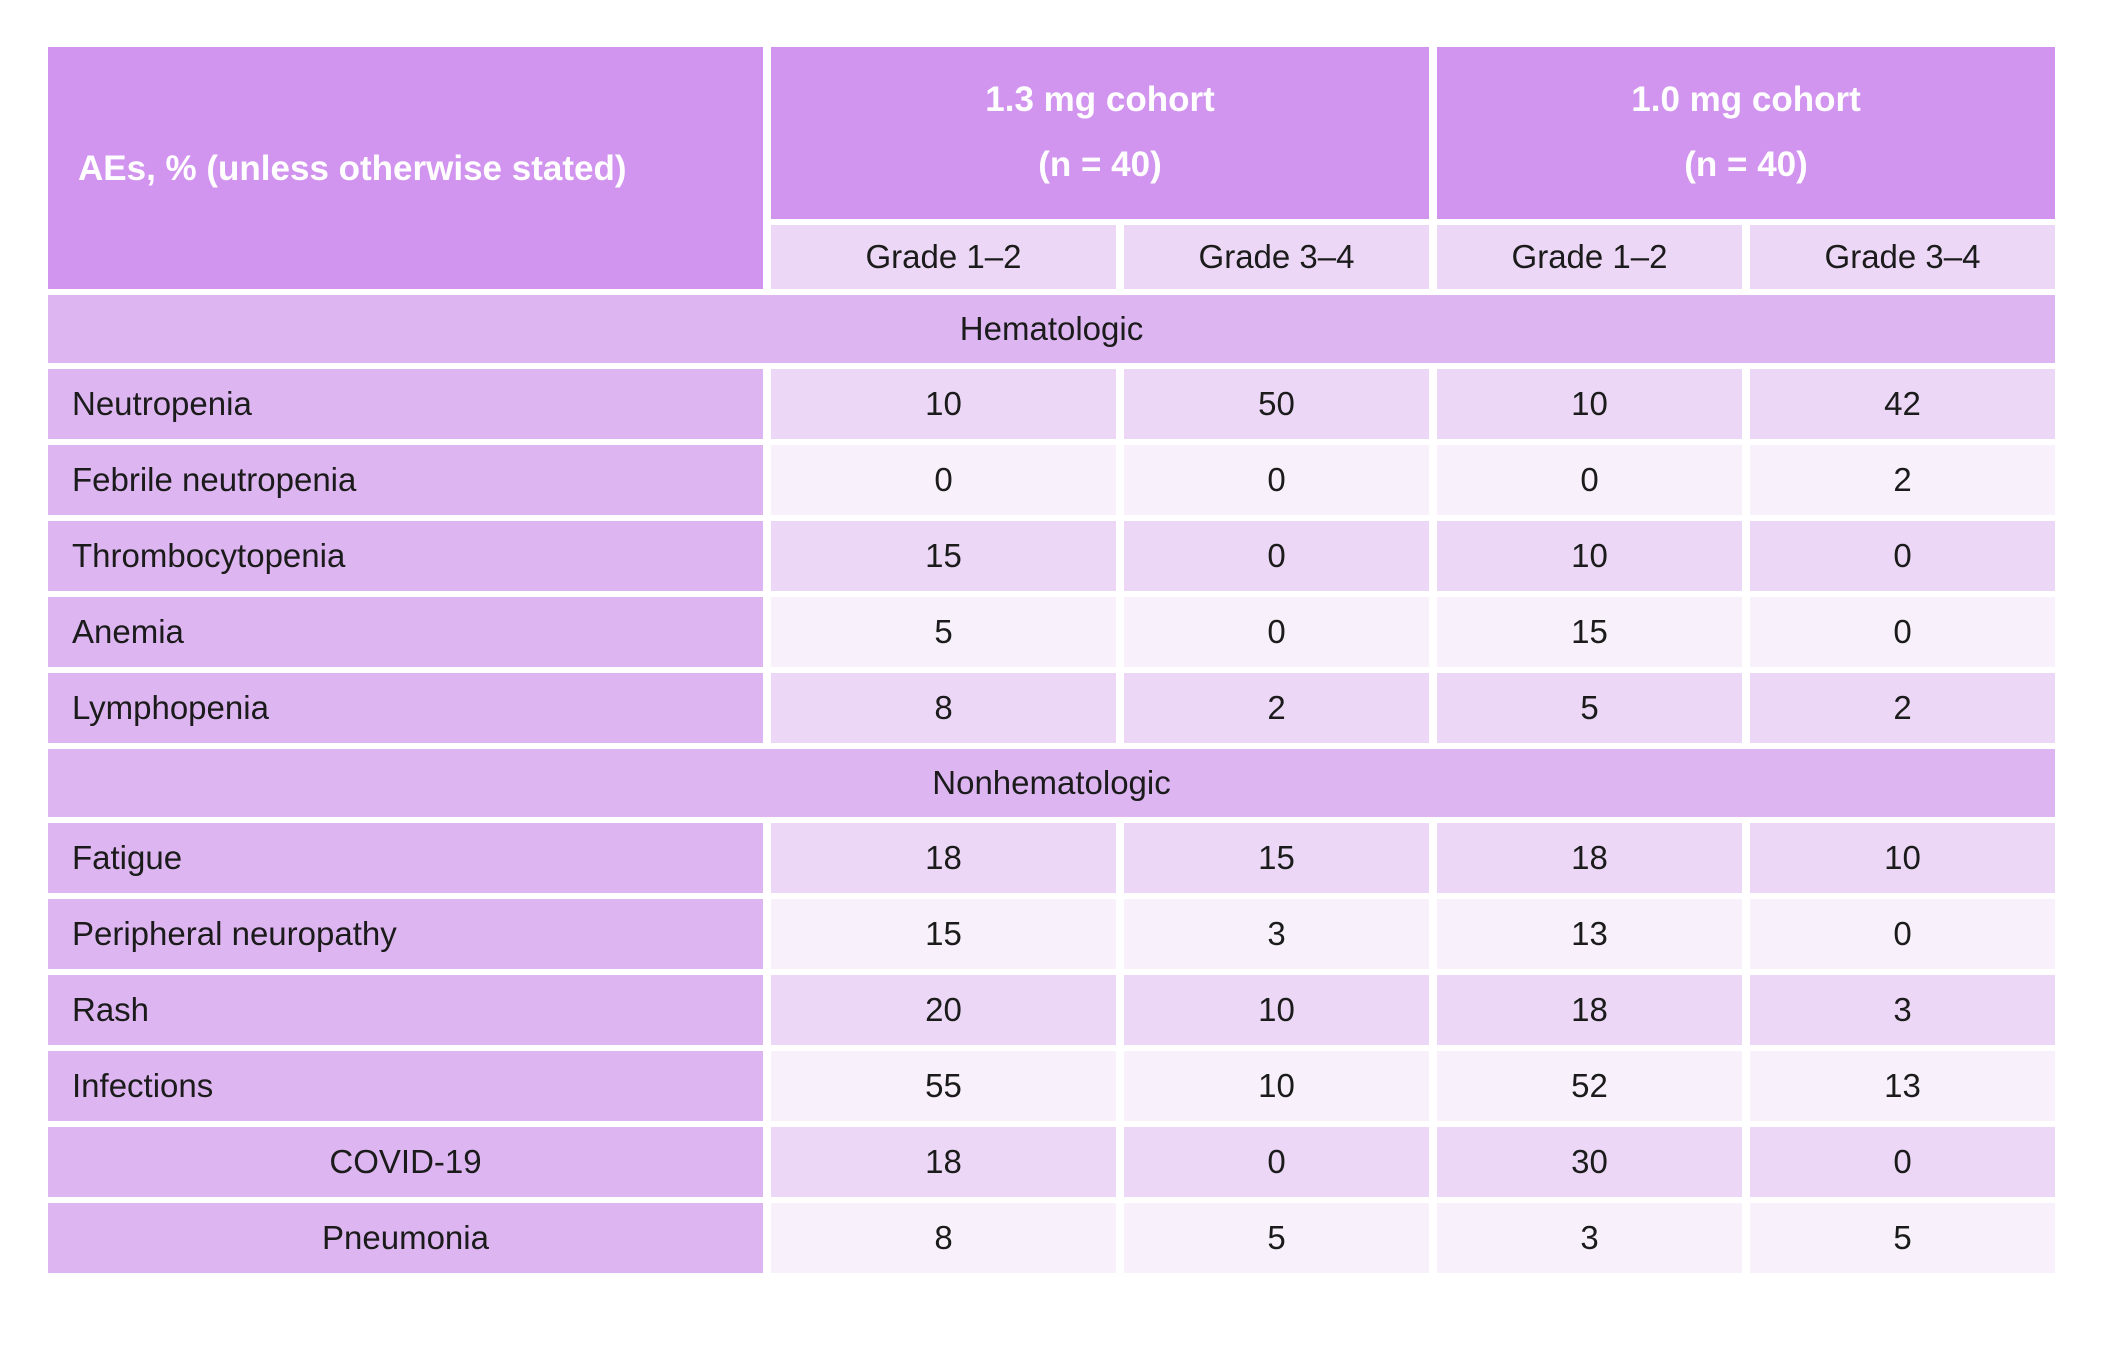 Image resolution: width=2126 pixels, height=1367 pixels. I want to click on section-row: Hematologic, so click(1052, 329).